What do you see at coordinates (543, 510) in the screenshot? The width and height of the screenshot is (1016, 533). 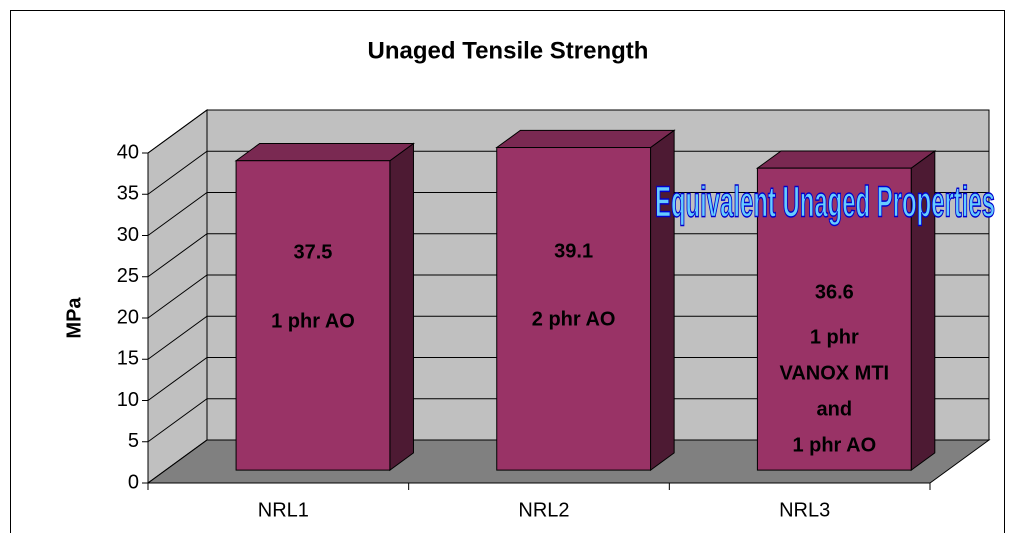 I see `x-tick-label: NRL2` at bounding box center [543, 510].